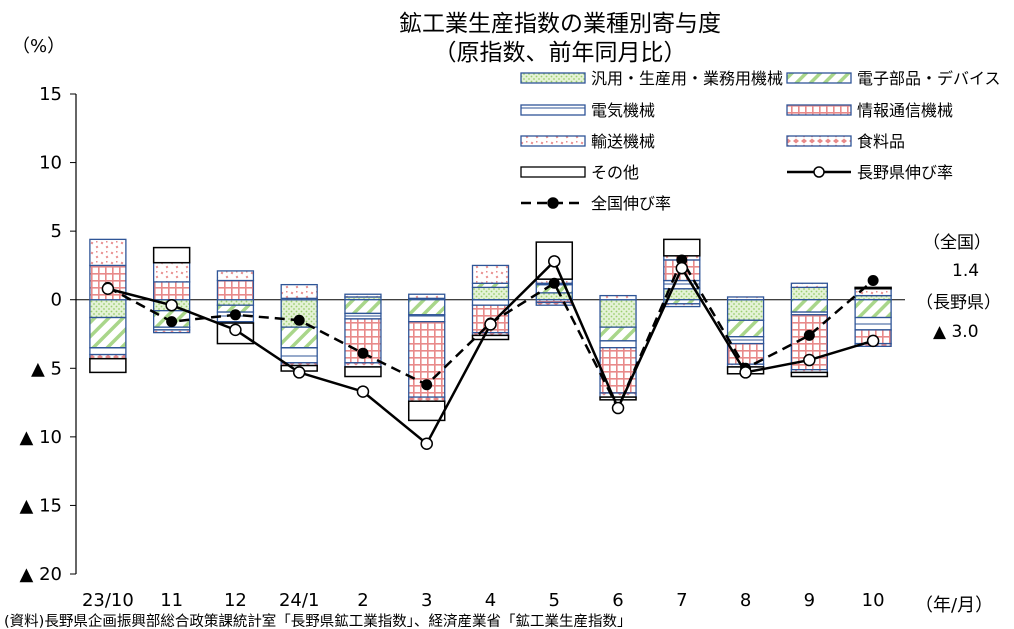 Image resolution: width=1014 pixels, height=629 pixels. I want to click on chart-title-line1: 鉱工業生産指数の業種別寄与度, so click(560, 24).